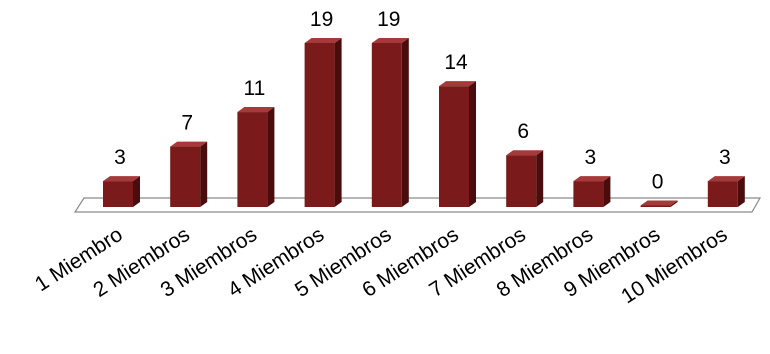 Image resolution: width=770 pixels, height=354 pixels. I want to click on data-label: 0, so click(658, 182).